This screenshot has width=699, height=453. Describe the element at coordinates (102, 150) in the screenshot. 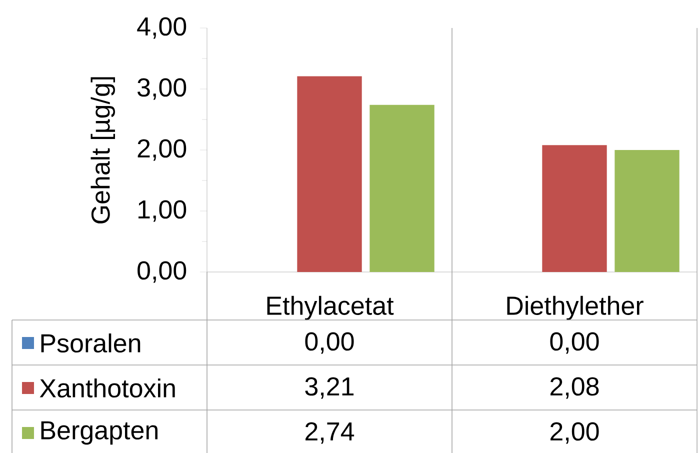

I see `y-axis-title: Gehalt [µg/g]` at that location.